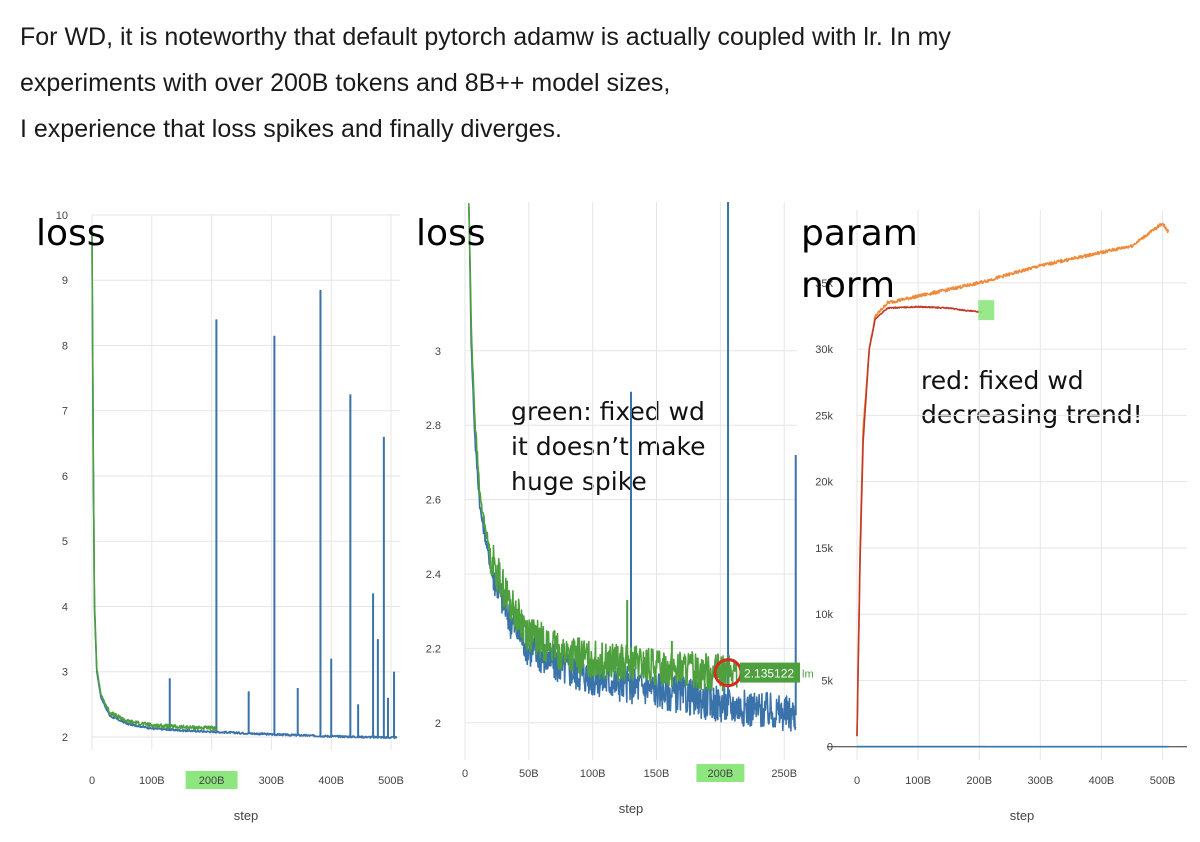 The height and width of the screenshot is (842, 1200). What do you see at coordinates (919, 521) in the screenshot?
I see `param-norm-line-red` at bounding box center [919, 521].